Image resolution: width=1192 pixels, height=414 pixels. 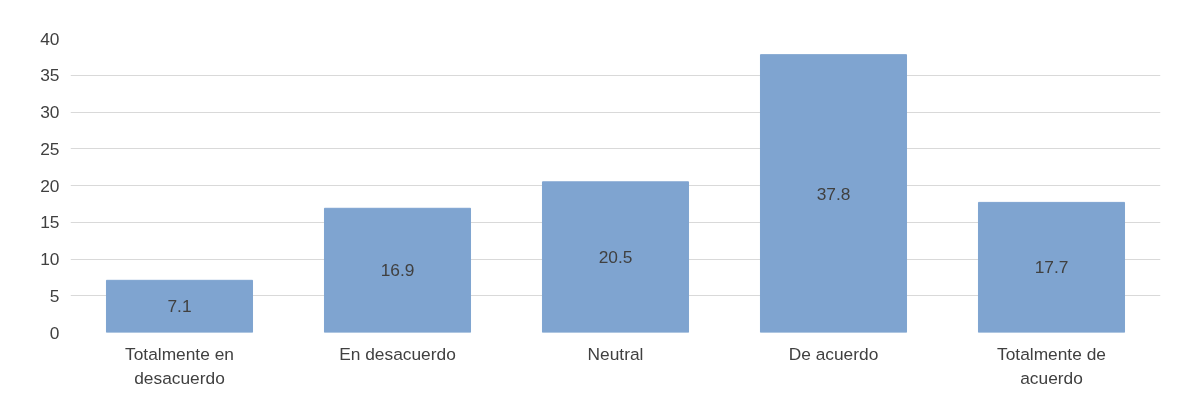 What do you see at coordinates (50, 38) in the screenshot?
I see `y-tick-label: 40` at bounding box center [50, 38].